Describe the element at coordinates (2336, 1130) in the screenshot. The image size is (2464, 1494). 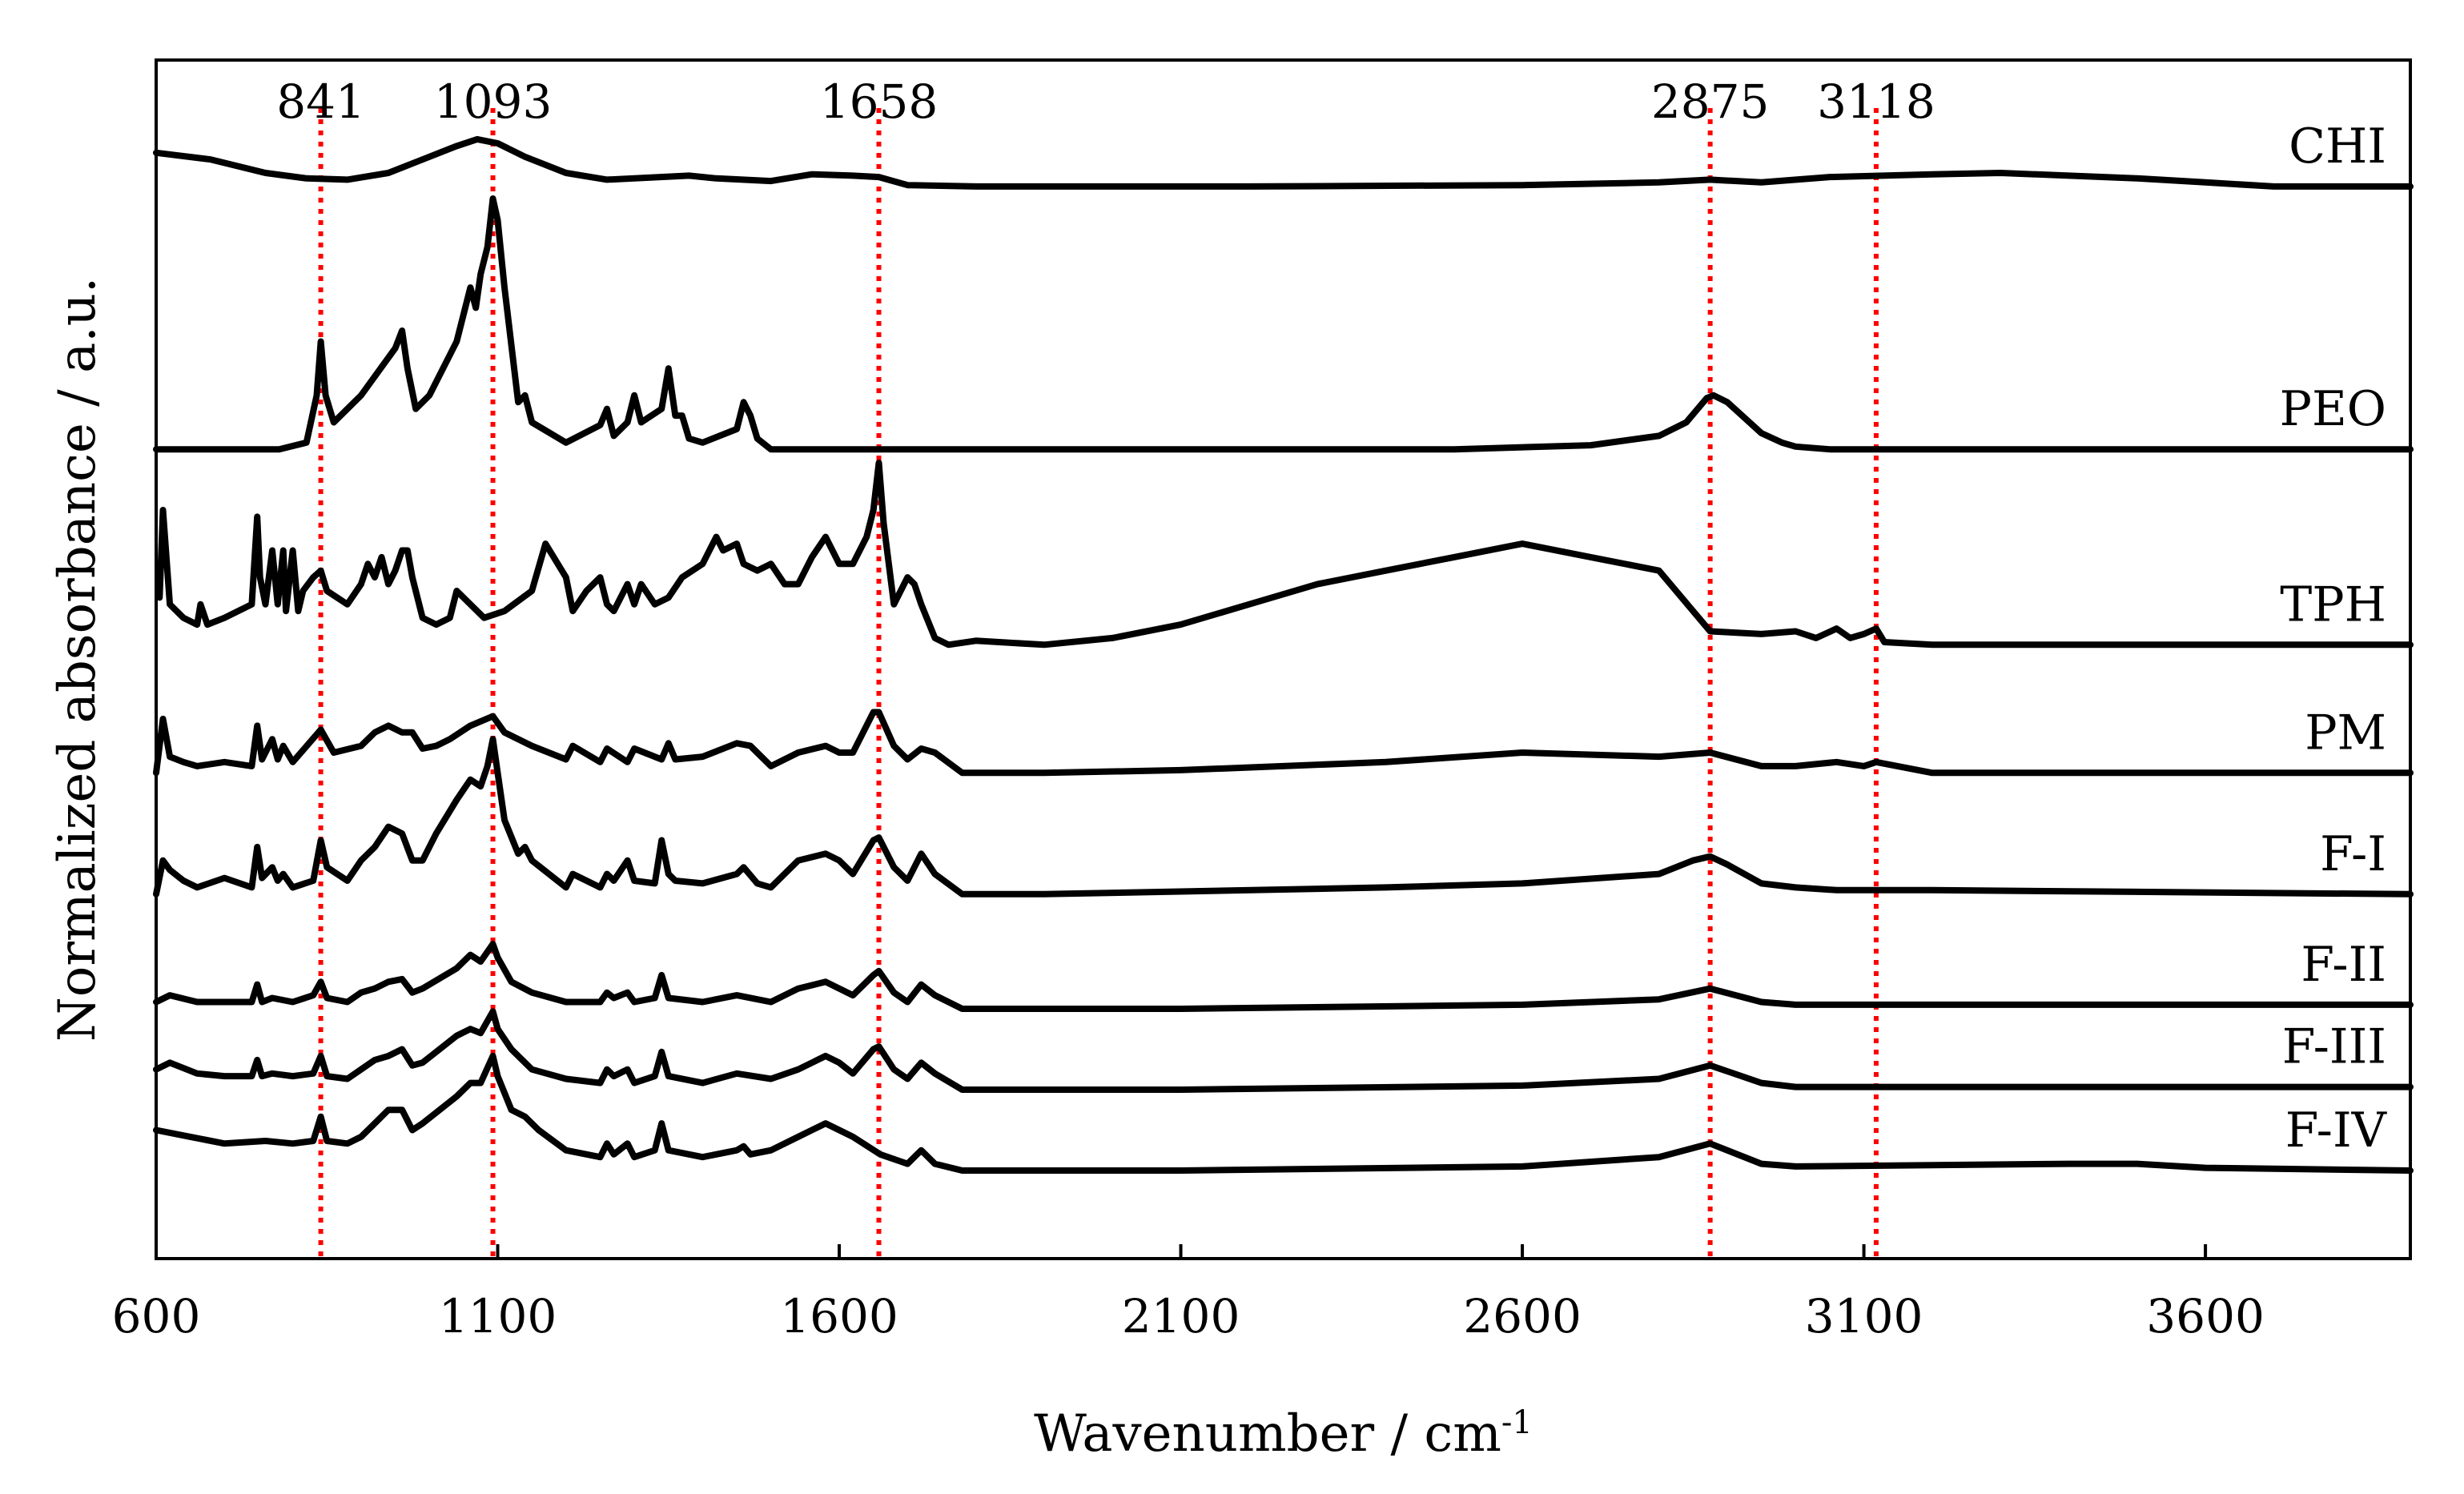
I see `series-label-f-iv: F-IV` at that location.